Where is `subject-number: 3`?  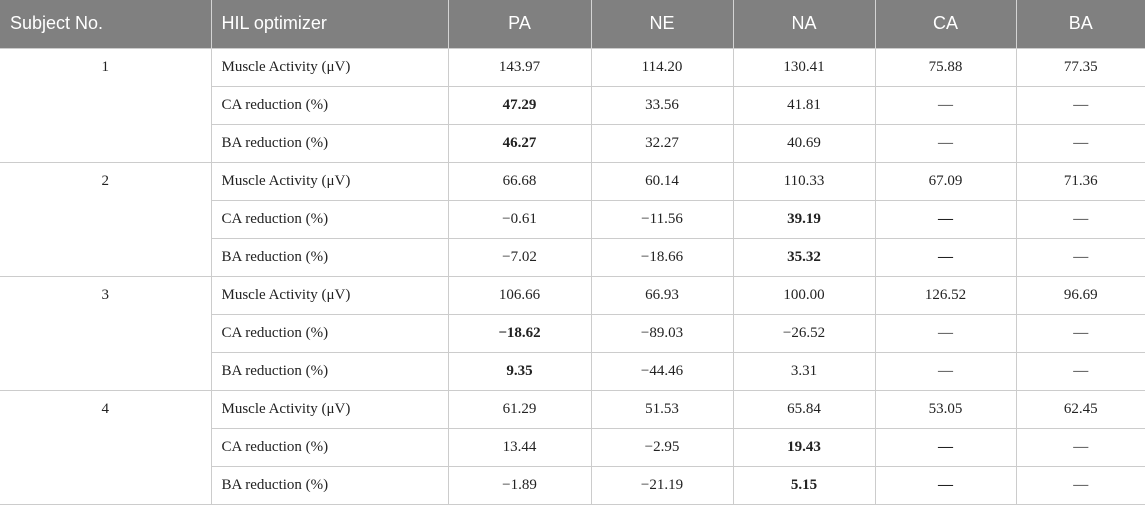
subject-number: 3 is located at coordinates (106, 333).